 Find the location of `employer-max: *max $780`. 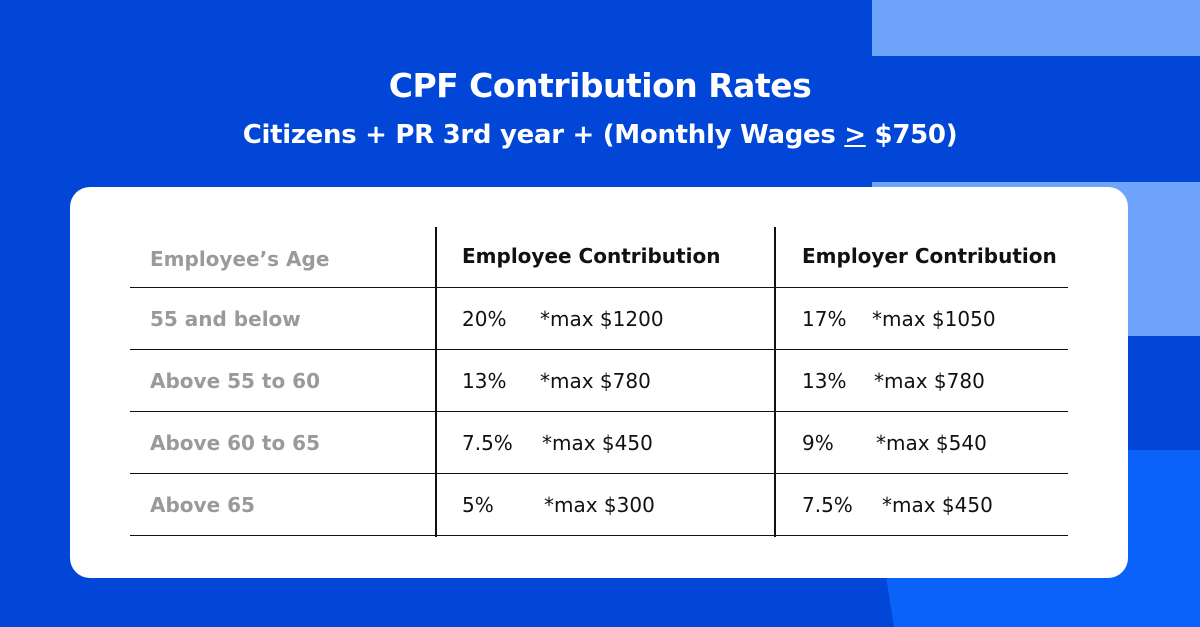

employer-max: *max $780 is located at coordinates (929, 380).